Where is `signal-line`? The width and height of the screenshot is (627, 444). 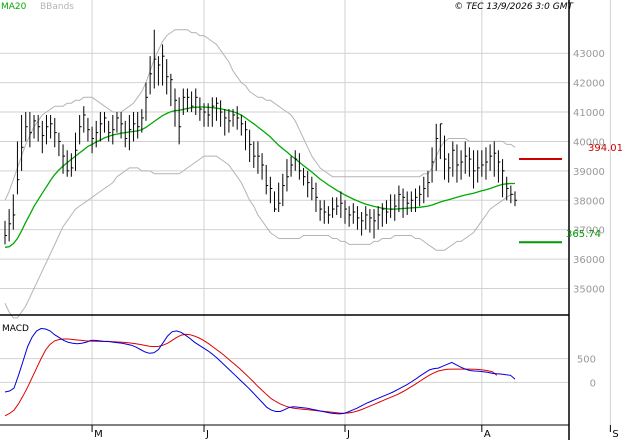
signal-line is located at coordinates (251, 375).